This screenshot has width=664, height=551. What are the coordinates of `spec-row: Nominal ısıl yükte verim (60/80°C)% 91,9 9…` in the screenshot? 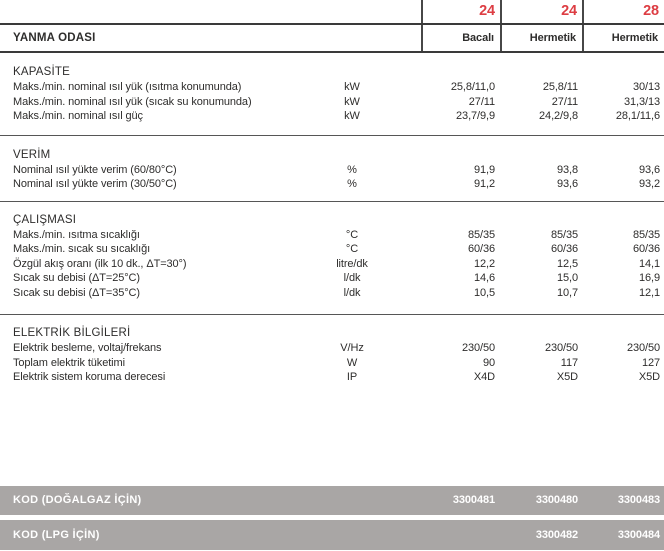 It's located at (332, 170).